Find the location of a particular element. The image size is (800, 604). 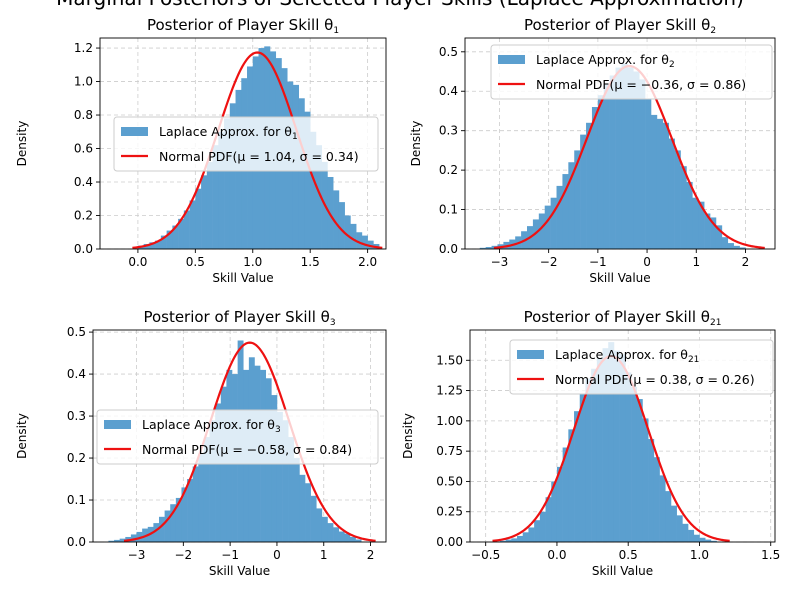

panel-title: Posterior of Player Skill θ1 is located at coordinates (243, 26).